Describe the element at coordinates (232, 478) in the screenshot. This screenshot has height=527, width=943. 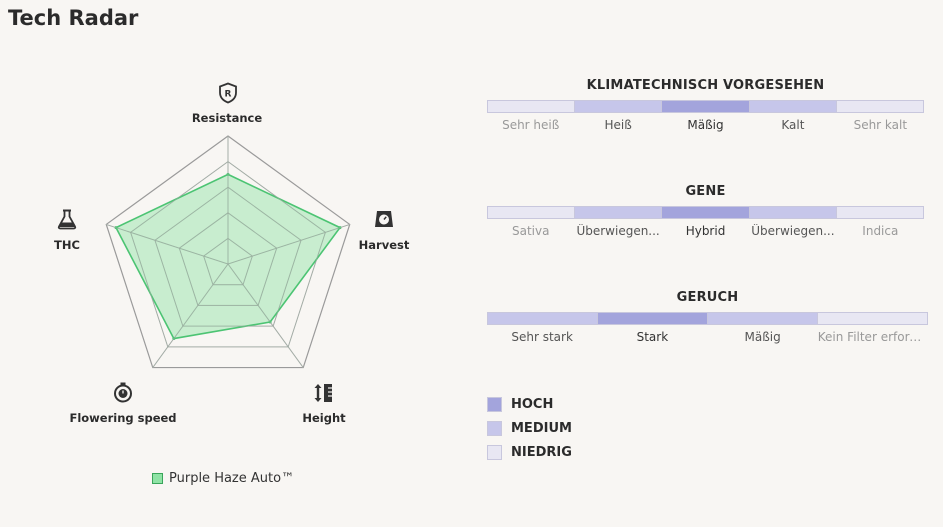
I see `legend-label: Purple Haze Auto™` at that location.